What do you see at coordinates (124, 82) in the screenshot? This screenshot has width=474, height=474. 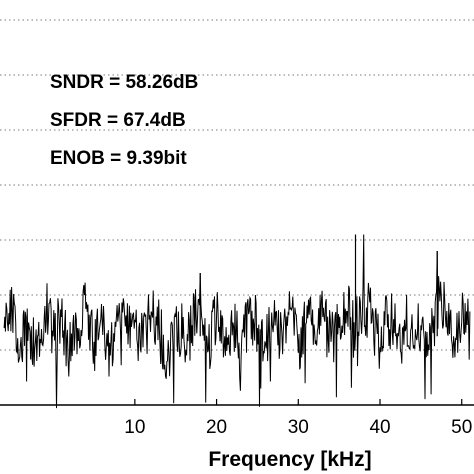 I see `annotation-sndr: SNDR = 58.26dB` at bounding box center [124, 82].